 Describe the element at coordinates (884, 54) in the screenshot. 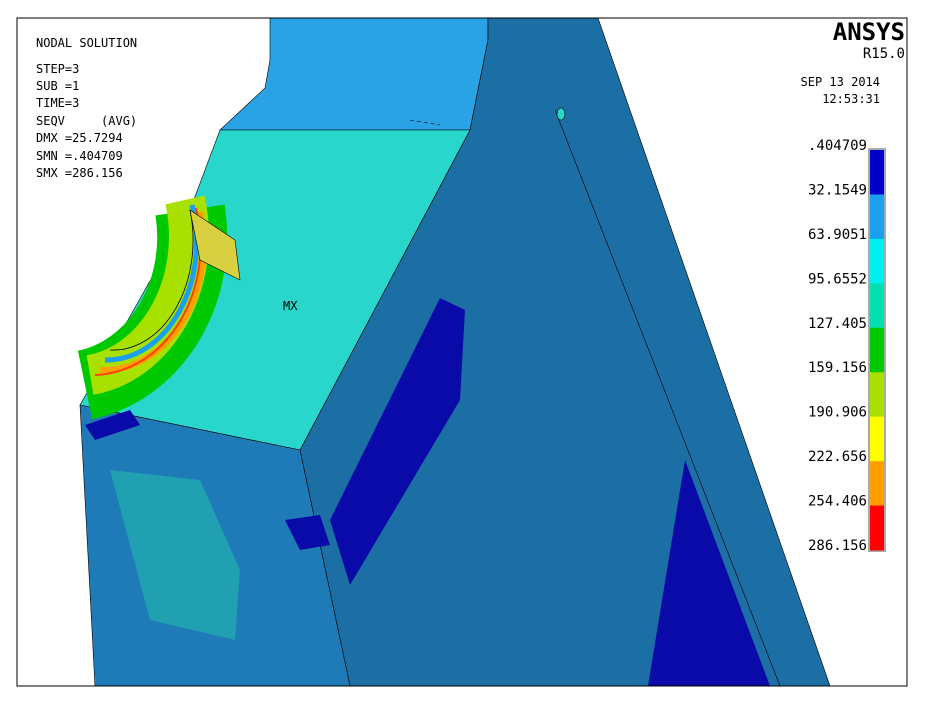

I see `version: R15.0` at that location.